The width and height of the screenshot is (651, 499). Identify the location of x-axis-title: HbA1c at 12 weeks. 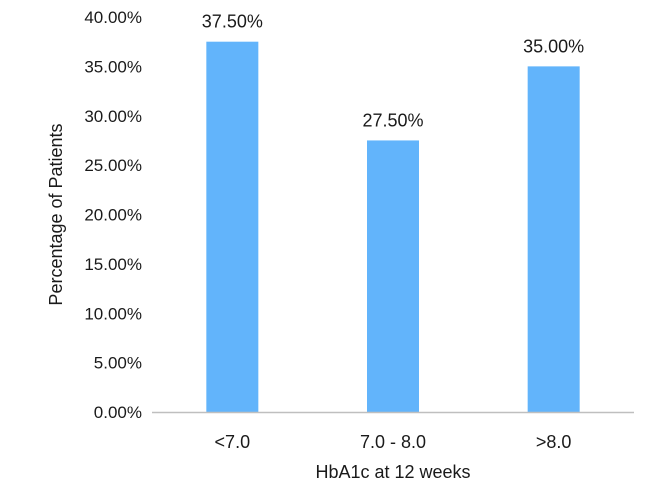
(392, 472).